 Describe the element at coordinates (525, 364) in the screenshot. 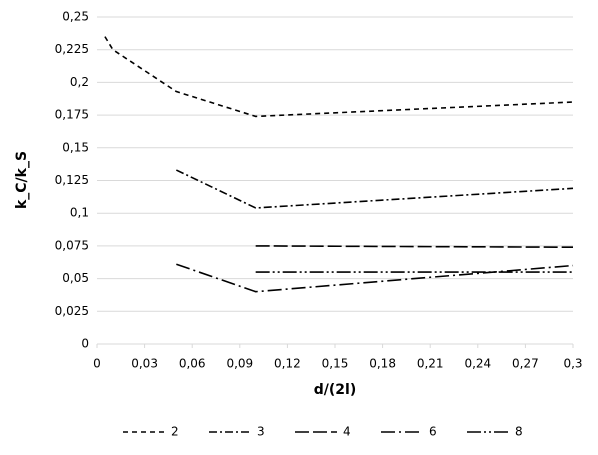

I see `x-tick-label: 0,27` at that location.